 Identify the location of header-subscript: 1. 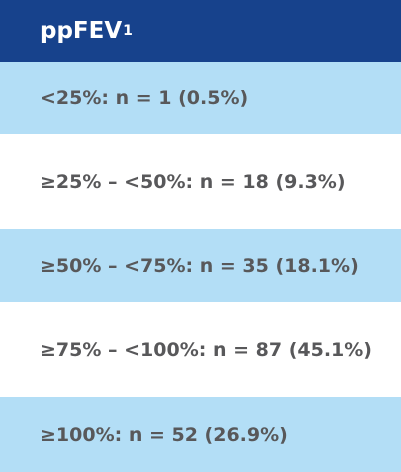
(128, 31).